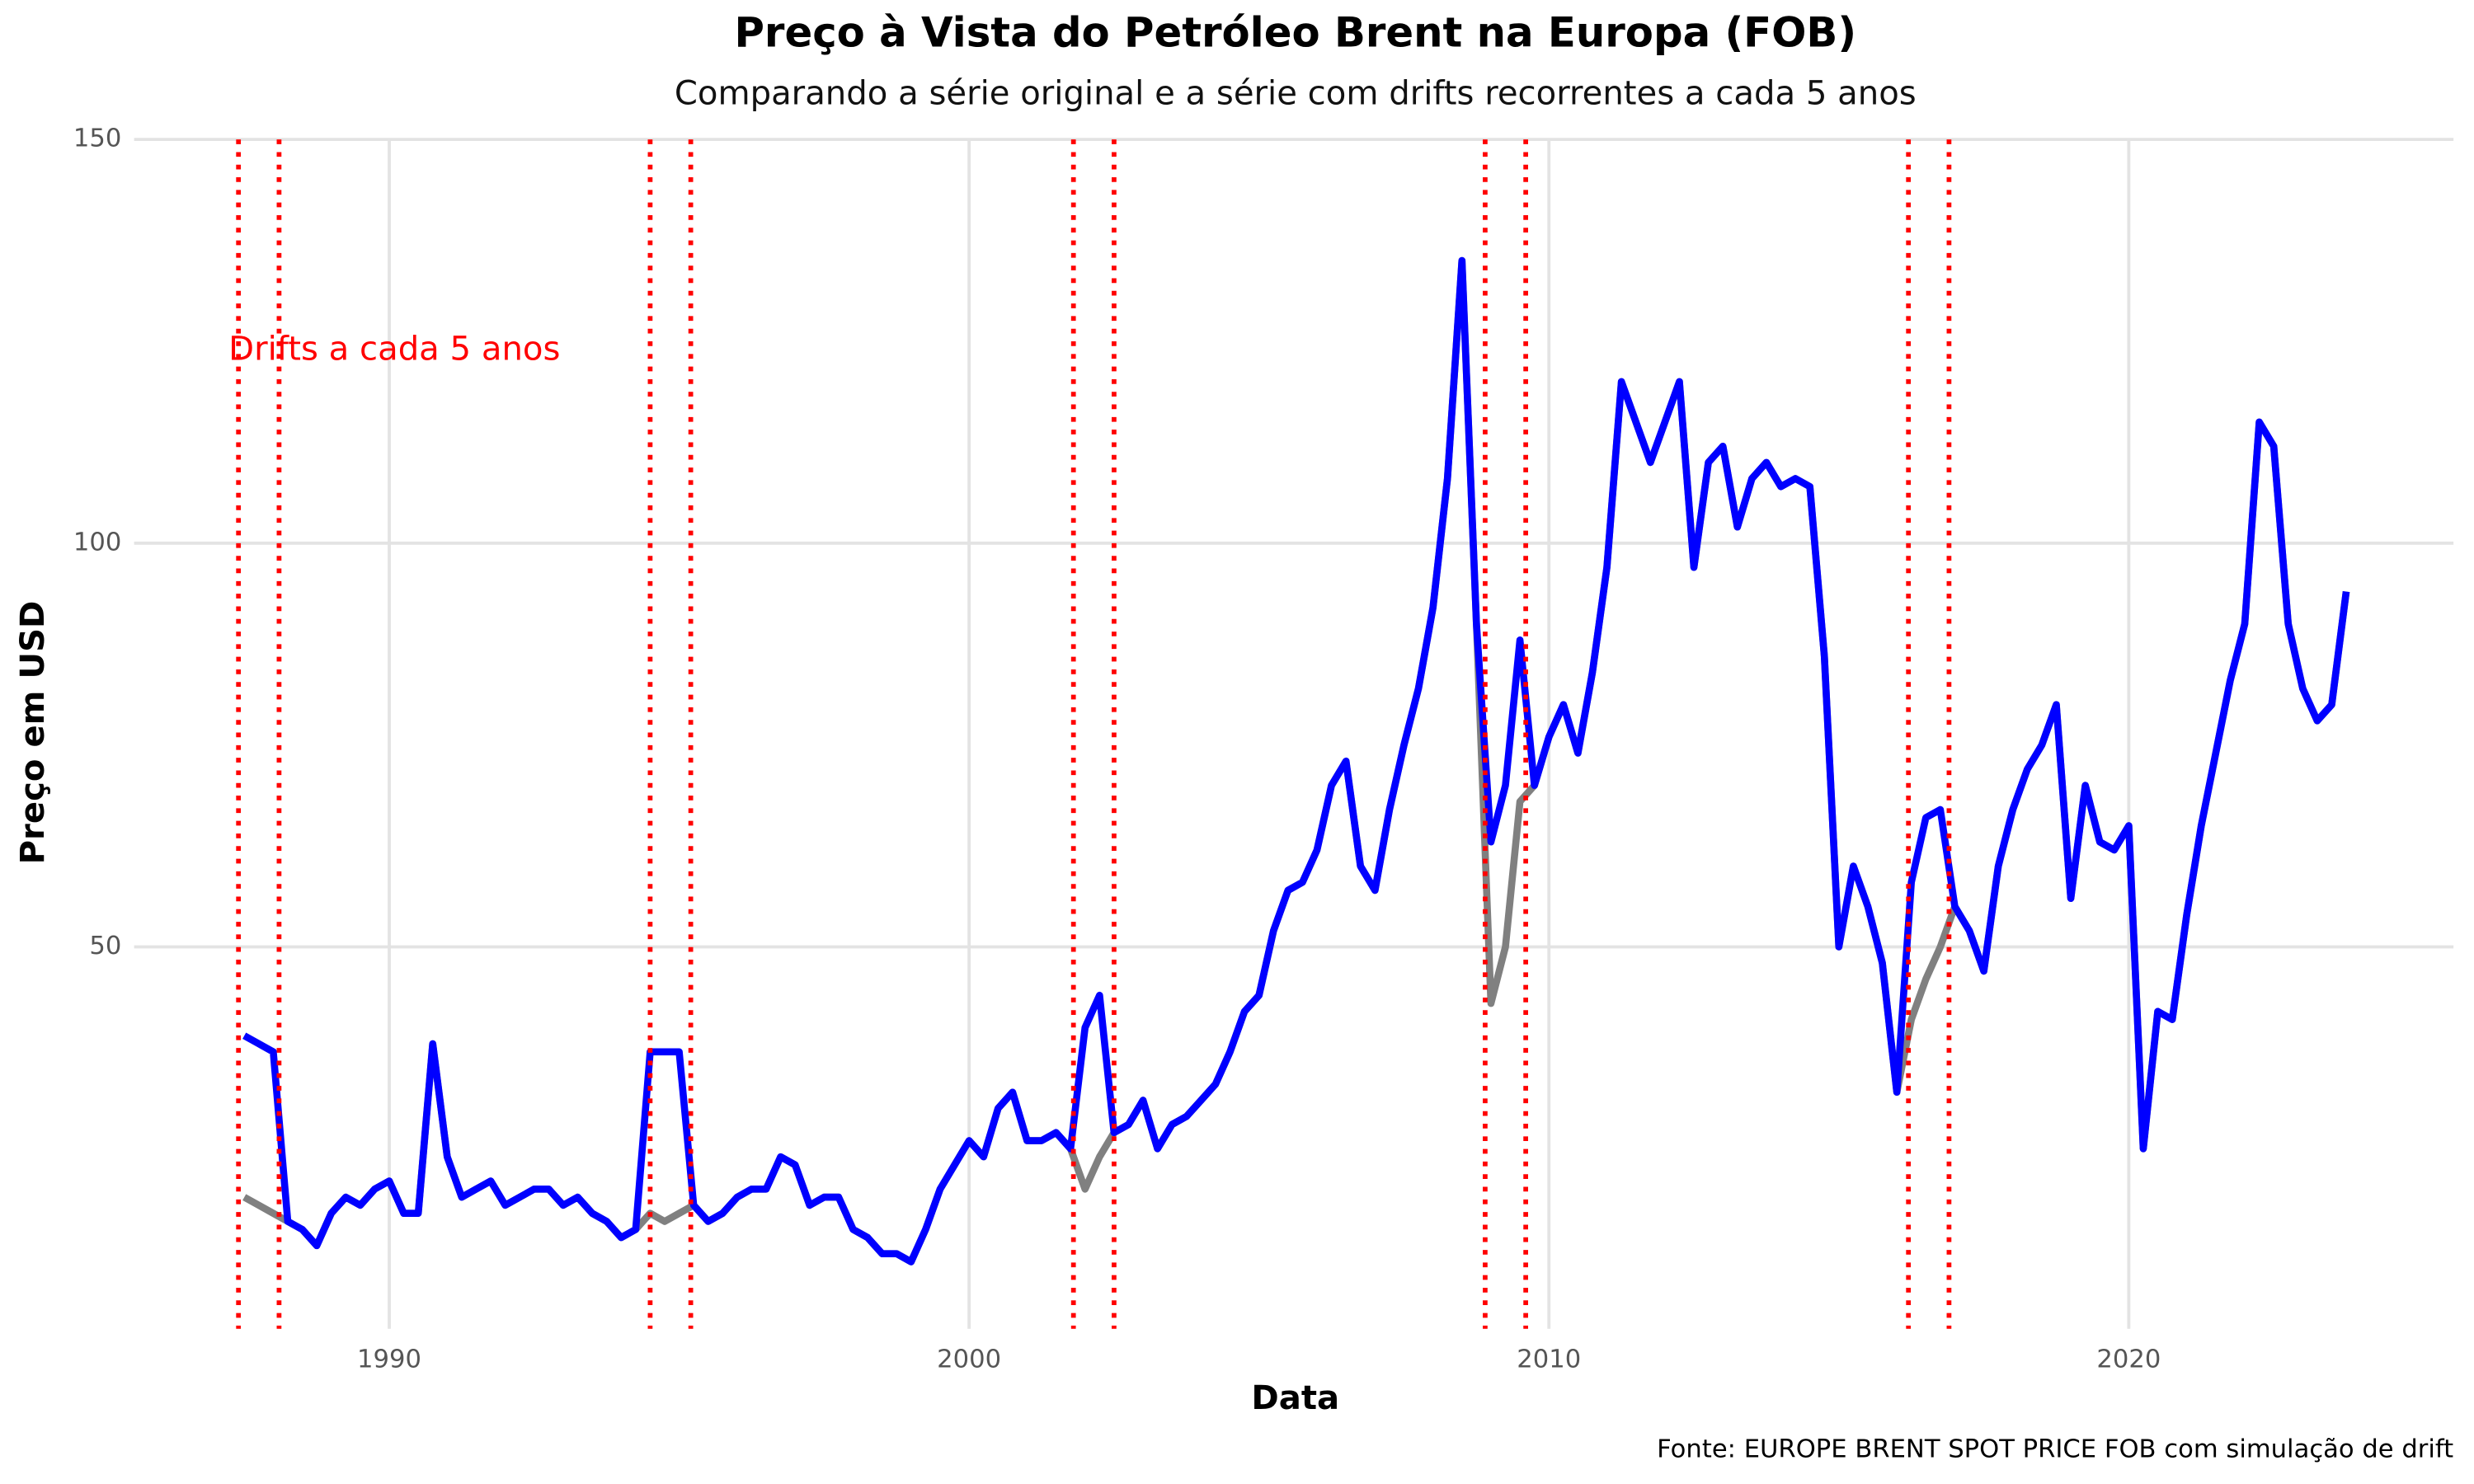 The height and width of the screenshot is (1484, 2474). What do you see at coordinates (969, 1359) in the screenshot?
I see `x-tick-label: 2000` at bounding box center [969, 1359].